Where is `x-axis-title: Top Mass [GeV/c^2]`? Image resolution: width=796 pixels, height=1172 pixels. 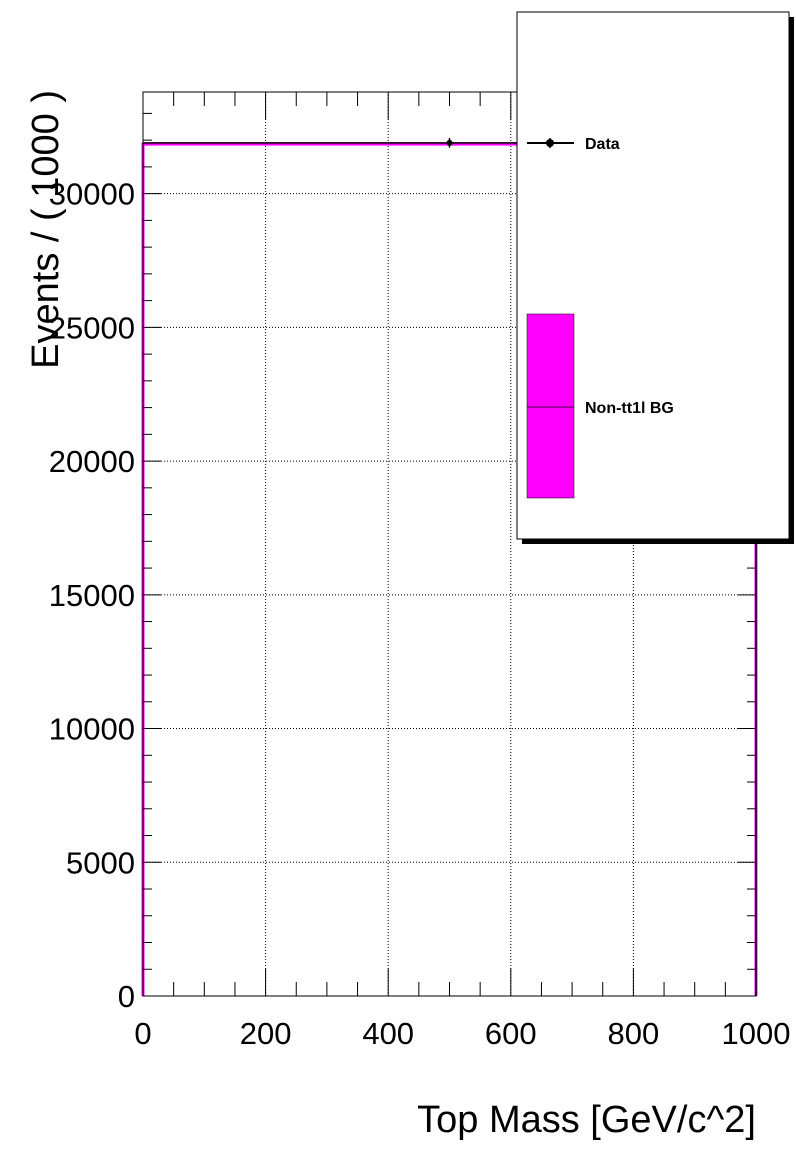
x-axis-title: Top Mass [GeV/c^2] is located at coordinates (586, 1120).